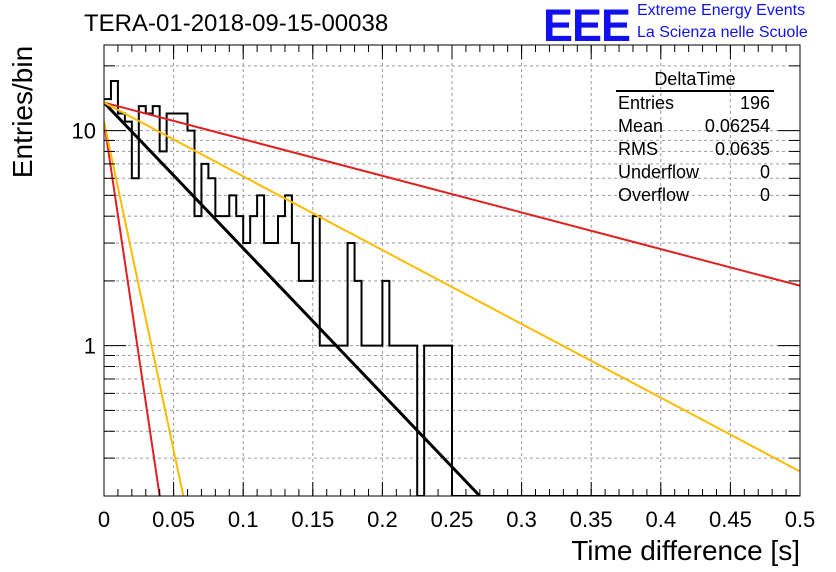 The width and height of the screenshot is (836, 572). What do you see at coordinates (695, 80) in the screenshot?
I see `stats-title: DeltaTime` at bounding box center [695, 80].